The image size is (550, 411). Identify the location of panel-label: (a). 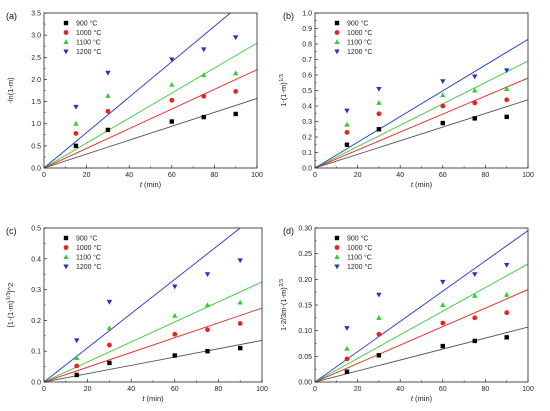
(11, 16).